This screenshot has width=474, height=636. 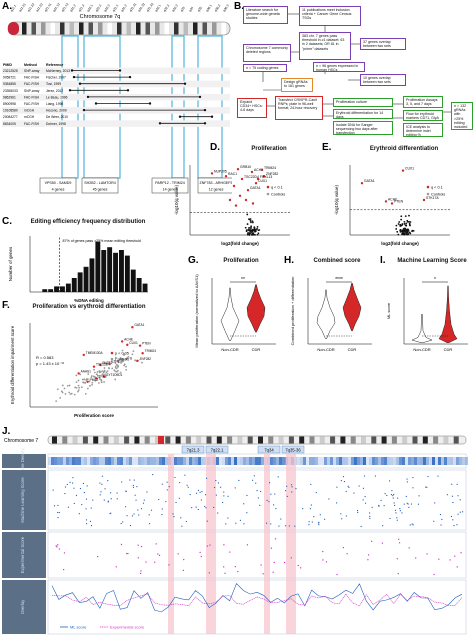 What do you see at coordinates (200, 9) in the screenshot?
I see `band-label: q35` at bounding box center [200, 9].